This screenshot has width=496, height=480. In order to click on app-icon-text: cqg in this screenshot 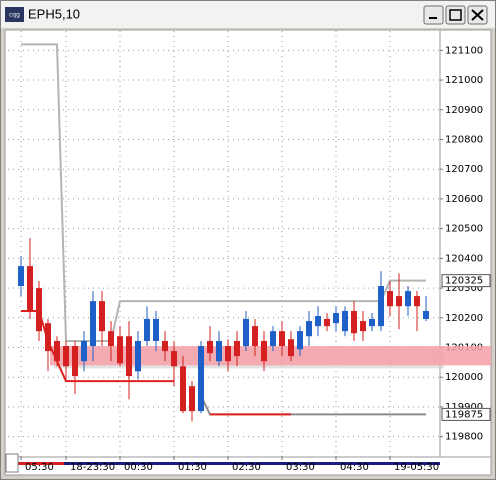, I will do `click(14, 15)`.